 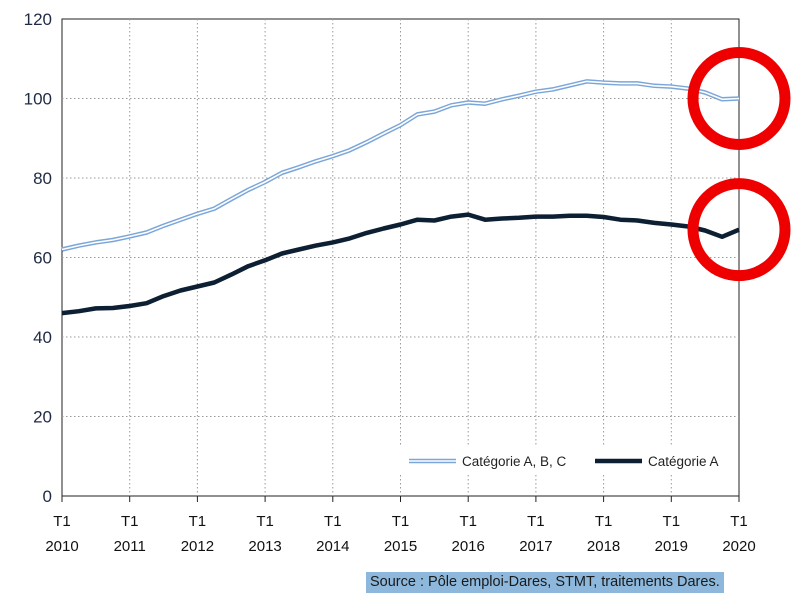 What do you see at coordinates (400, 264) in the screenshot?
I see `series-line-a` at bounding box center [400, 264].